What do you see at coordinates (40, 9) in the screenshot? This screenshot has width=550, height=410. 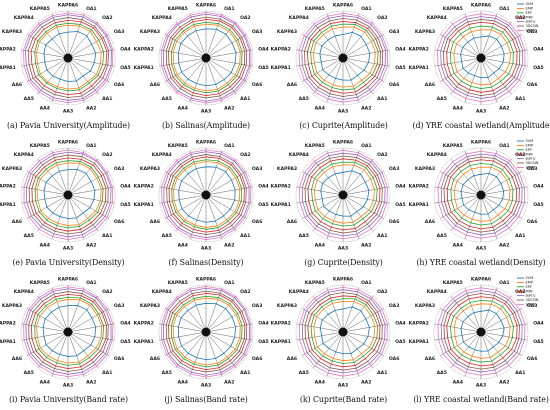 I see `axis-label: KAPPA5` at bounding box center [40, 9].